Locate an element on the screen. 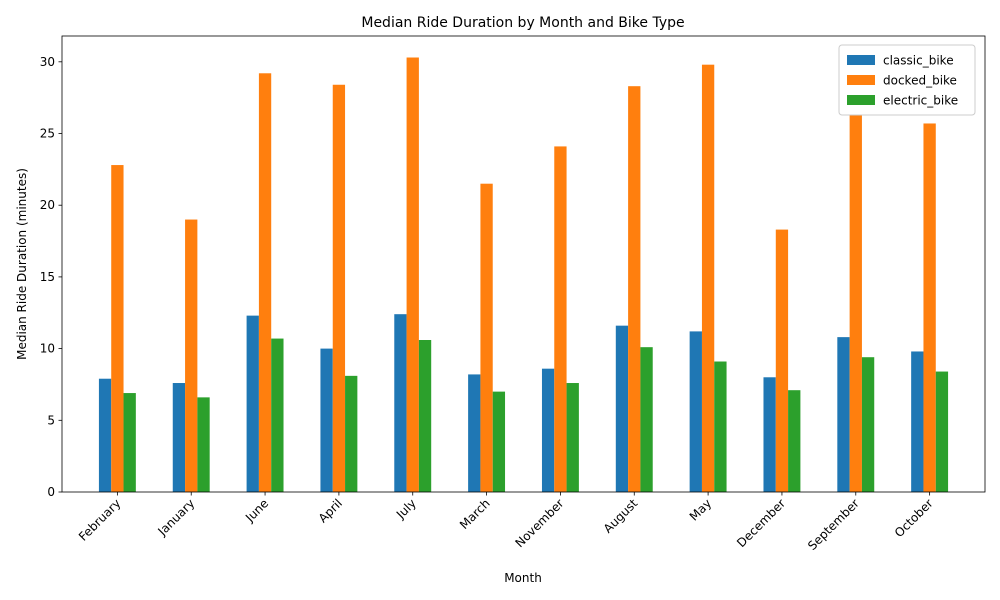 The height and width of the screenshot is (600, 1000). bar-classic_bike-october is located at coordinates (917, 421).